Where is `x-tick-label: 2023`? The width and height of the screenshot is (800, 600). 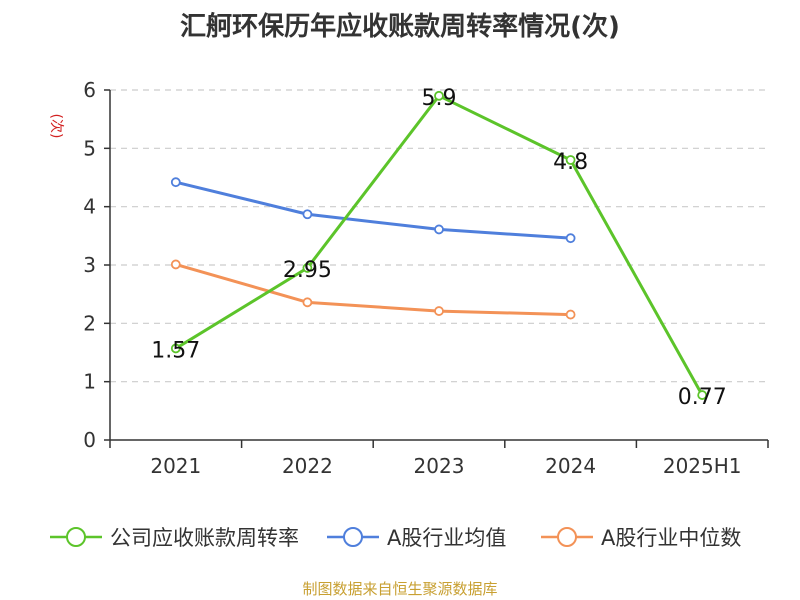
x-tick-label: 2023 is located at coordinates (439, 466).